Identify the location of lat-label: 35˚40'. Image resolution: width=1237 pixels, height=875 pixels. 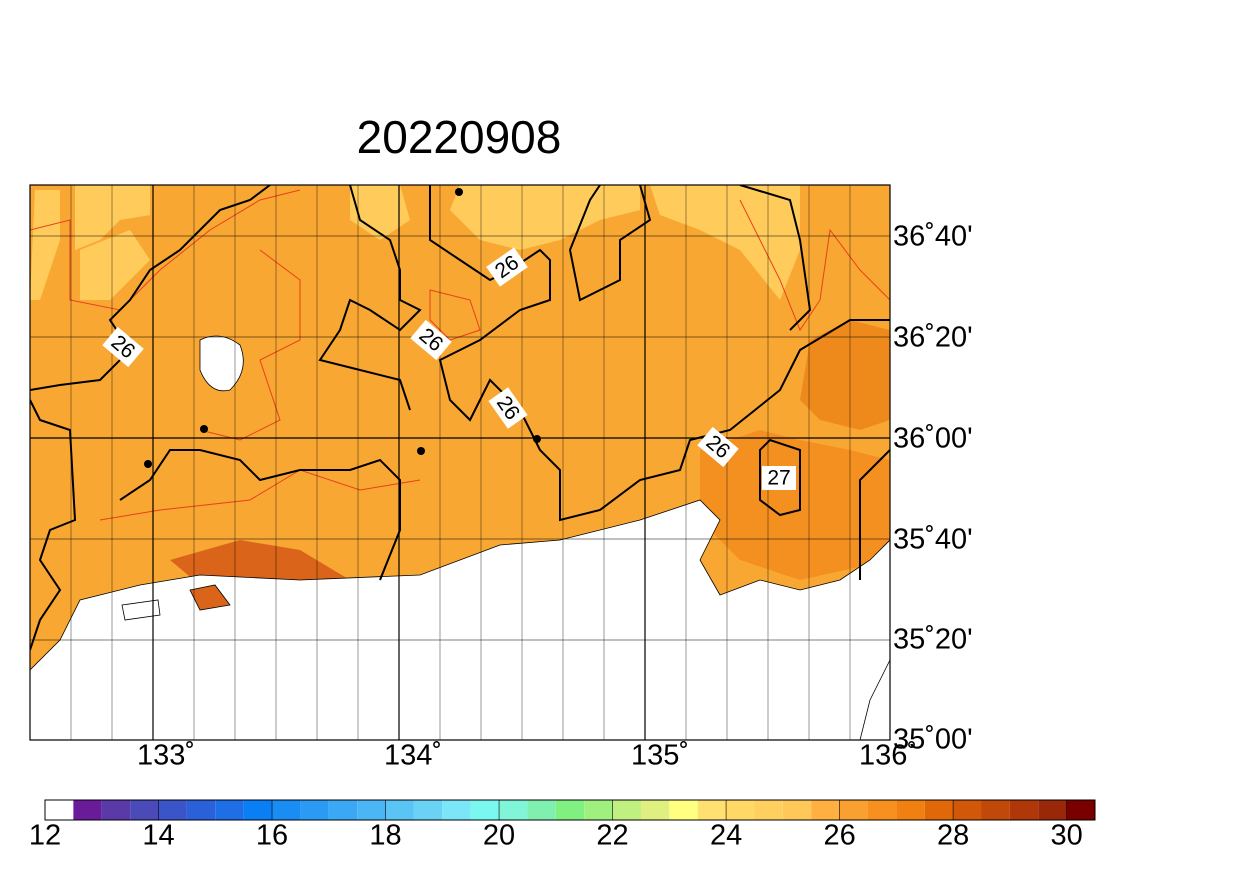
(933, 540).